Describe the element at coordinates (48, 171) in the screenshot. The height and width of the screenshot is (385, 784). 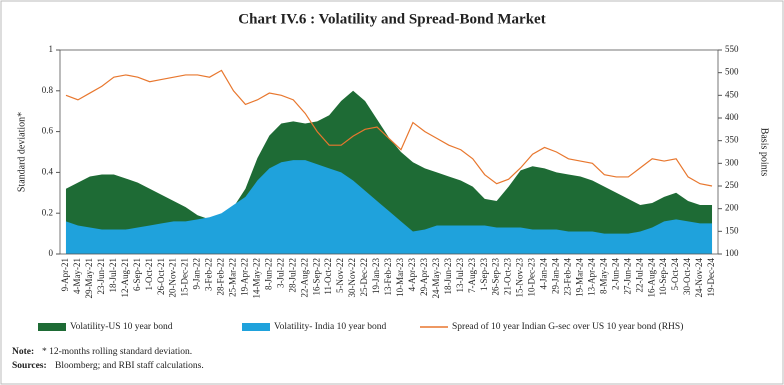
I see `y-tick-label: 0.4` at that location.